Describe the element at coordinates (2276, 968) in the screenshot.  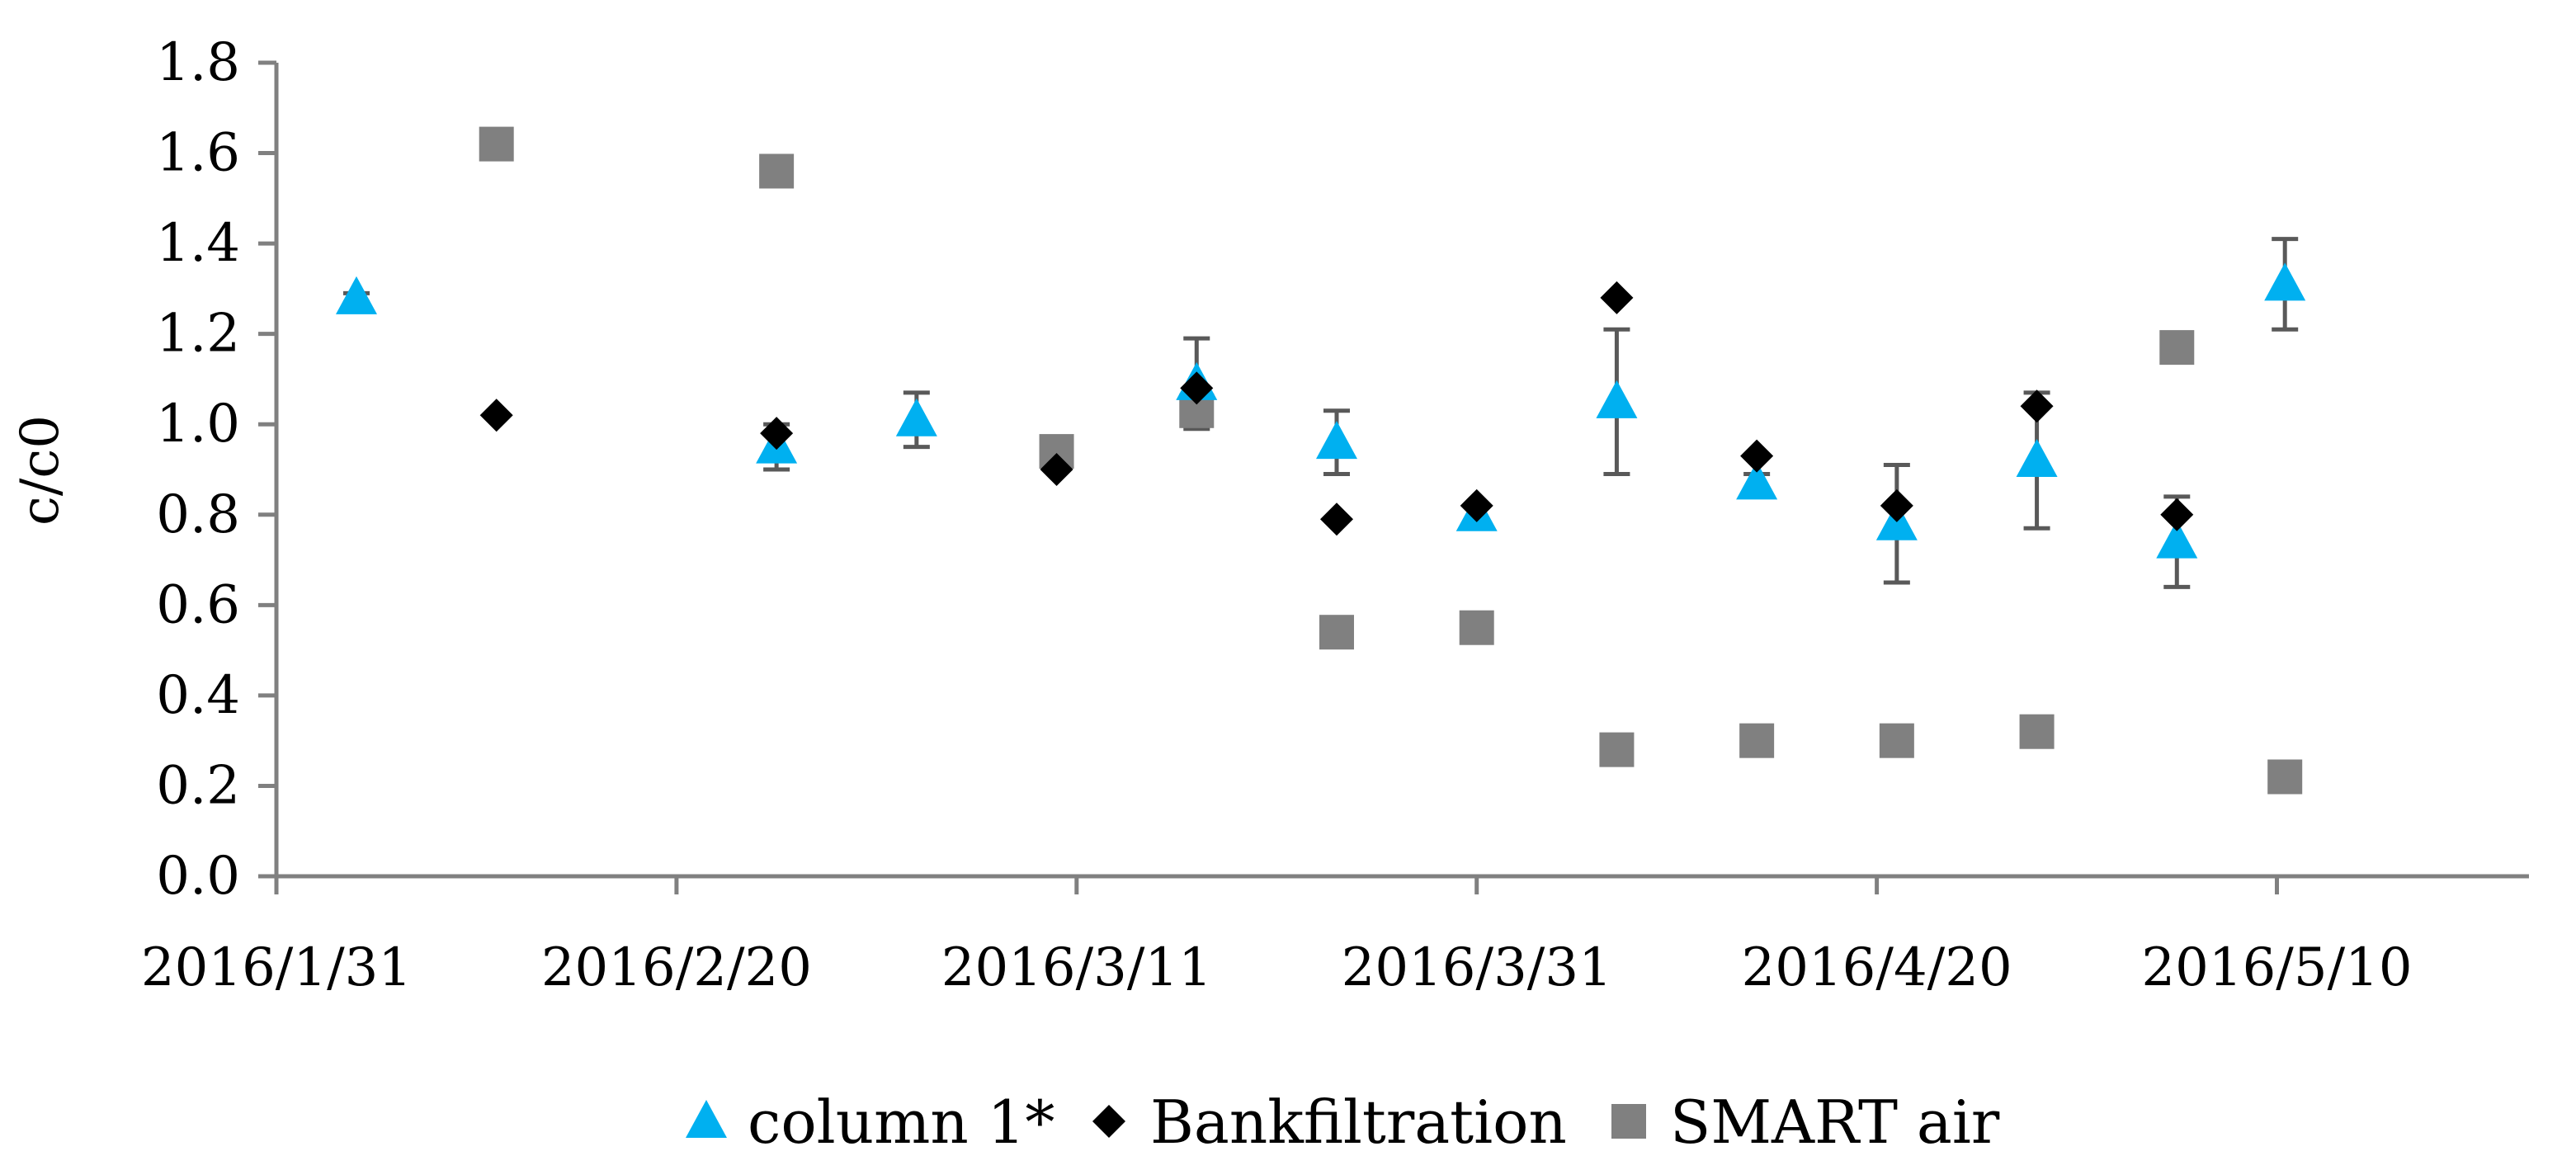
I see `x-tick-label: 2016/5/10` at that location.